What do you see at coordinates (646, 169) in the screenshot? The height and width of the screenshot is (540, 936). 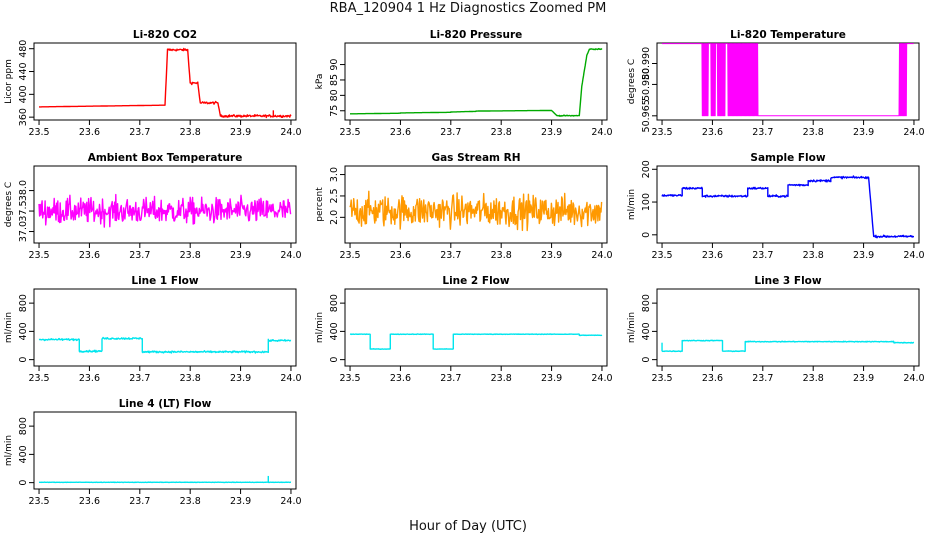 I see `y-tick-label: 200` at bounding box center [646, 169].